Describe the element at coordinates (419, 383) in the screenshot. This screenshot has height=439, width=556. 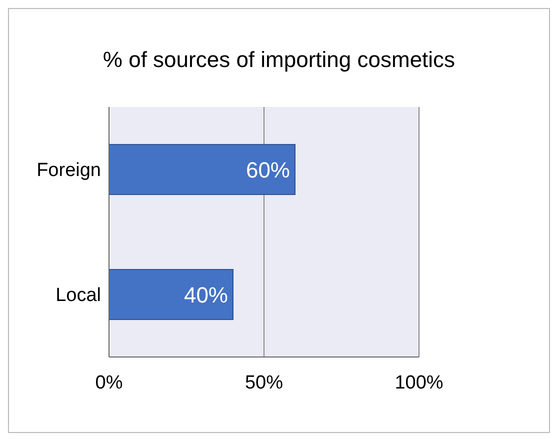
I see `x-tick-label: 100%` at that location.